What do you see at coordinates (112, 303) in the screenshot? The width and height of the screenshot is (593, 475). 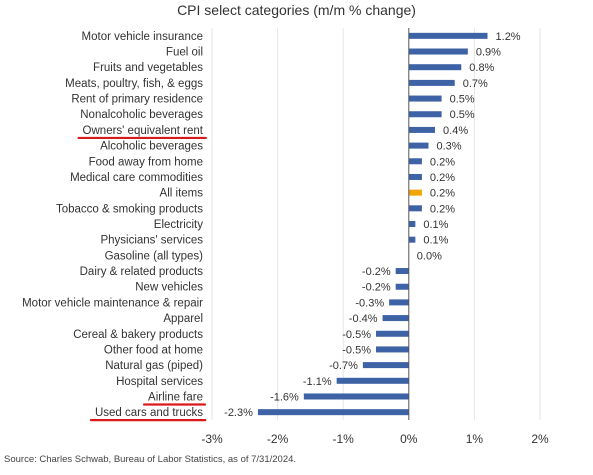 I see `category-label: Motor vehicle maintenance & repair` at bounding box center [112, 303].